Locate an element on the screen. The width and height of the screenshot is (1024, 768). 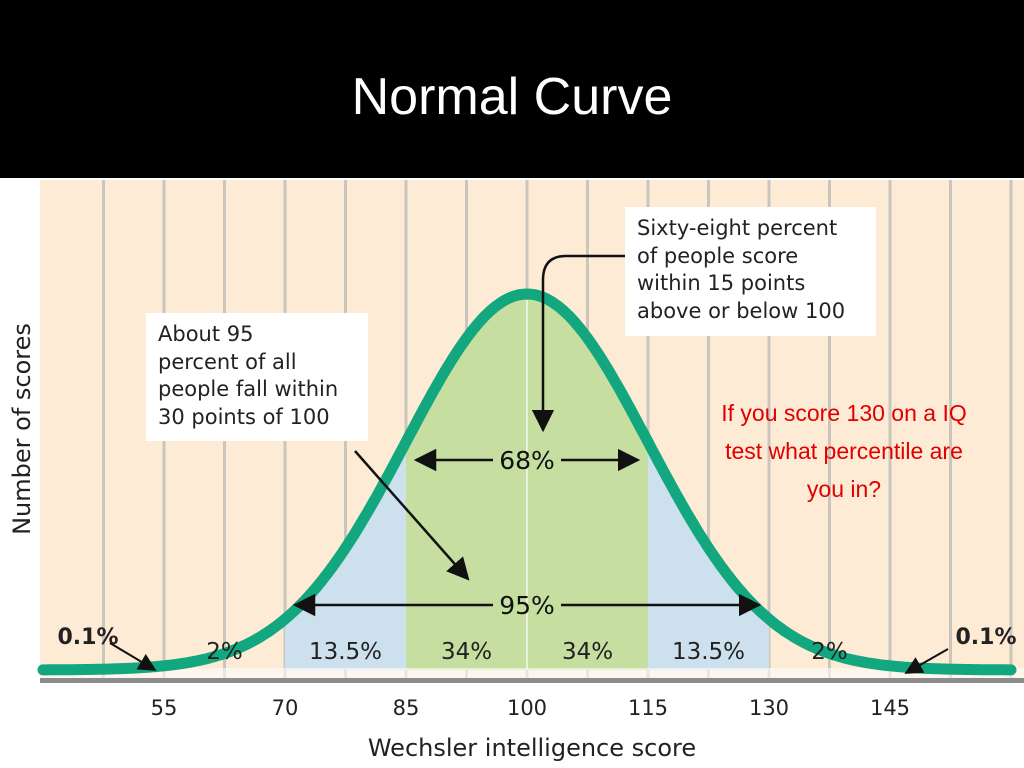
x-tick-label: 70 is located at coordinates (285, 708).